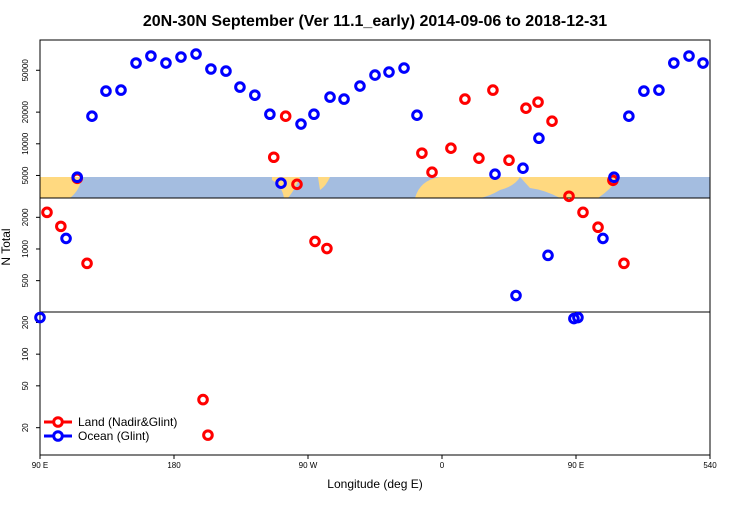 Image resolution: width=750 pixels, height=505 pixels. Describe the element at coordinates (25, 354) in the screenshot. I see `y-tick-label: 100` at that location.